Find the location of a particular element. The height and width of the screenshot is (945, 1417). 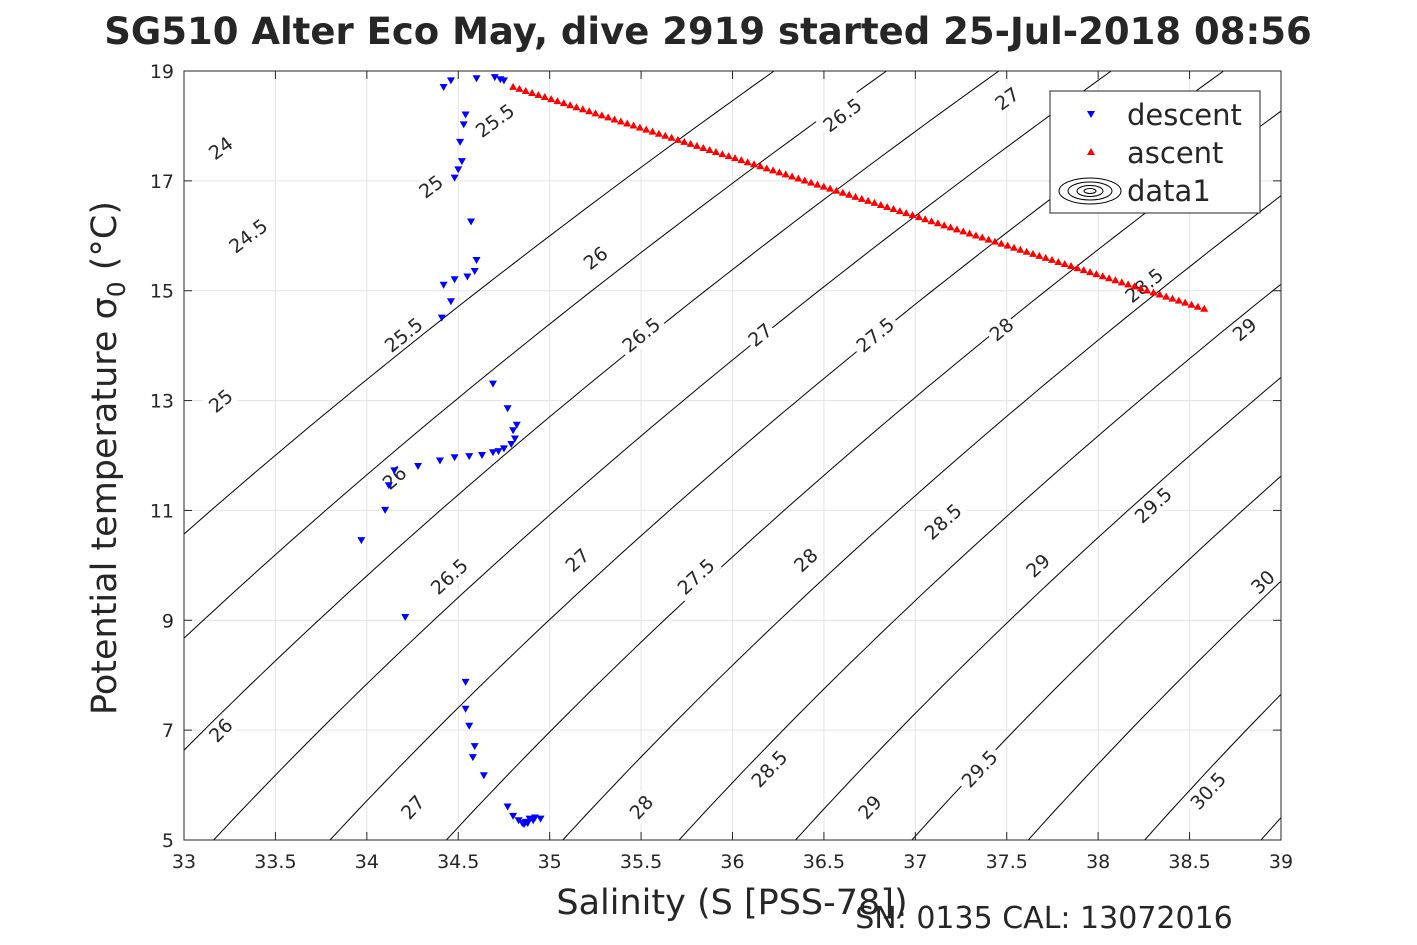

x-tick-label: 34 is located at coordinates (367, 862).